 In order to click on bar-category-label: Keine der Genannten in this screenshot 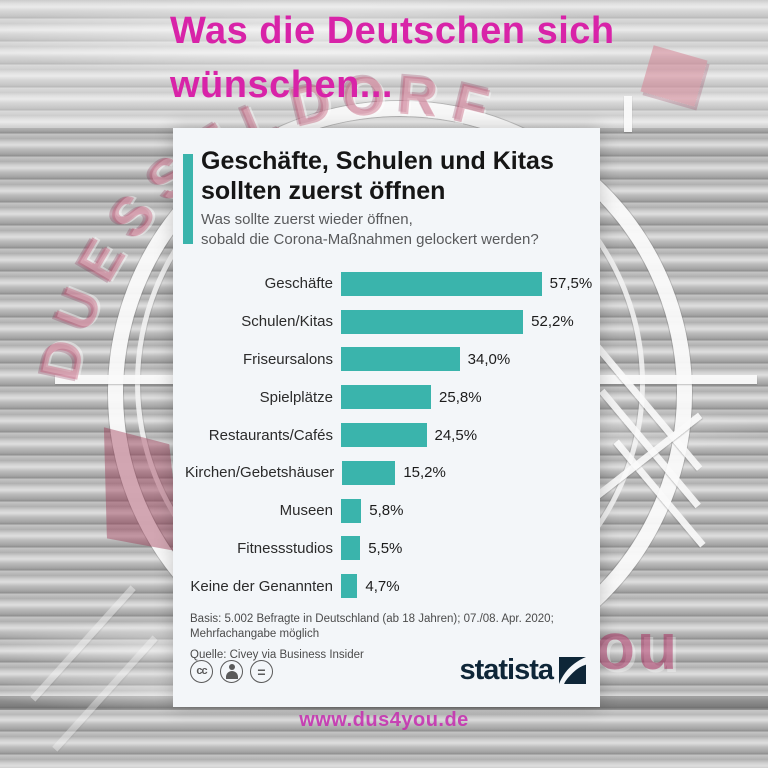, I will do `click(261, 586)`.